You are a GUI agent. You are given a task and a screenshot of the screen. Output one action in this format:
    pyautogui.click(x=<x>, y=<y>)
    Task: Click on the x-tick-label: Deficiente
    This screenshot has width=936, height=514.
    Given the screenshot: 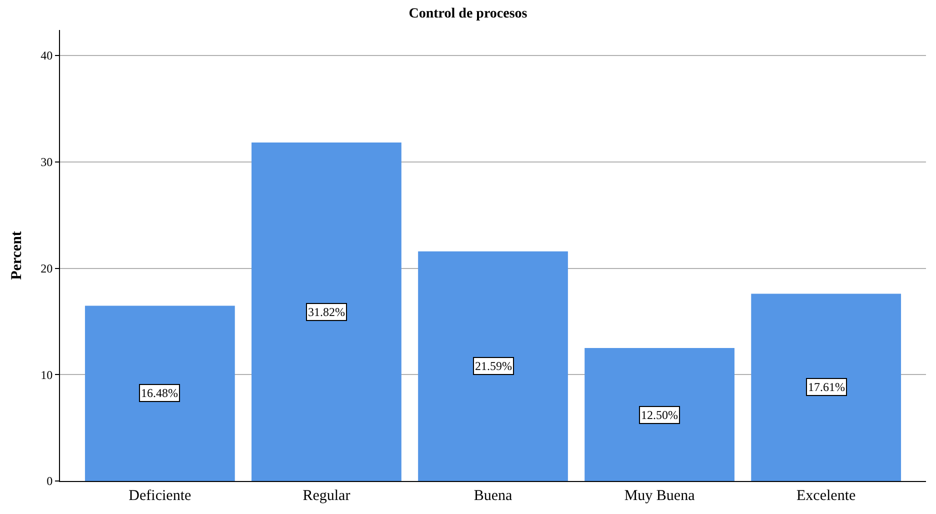 What is the action you would take?
    pyautogui.click(x=160, y=496)
    